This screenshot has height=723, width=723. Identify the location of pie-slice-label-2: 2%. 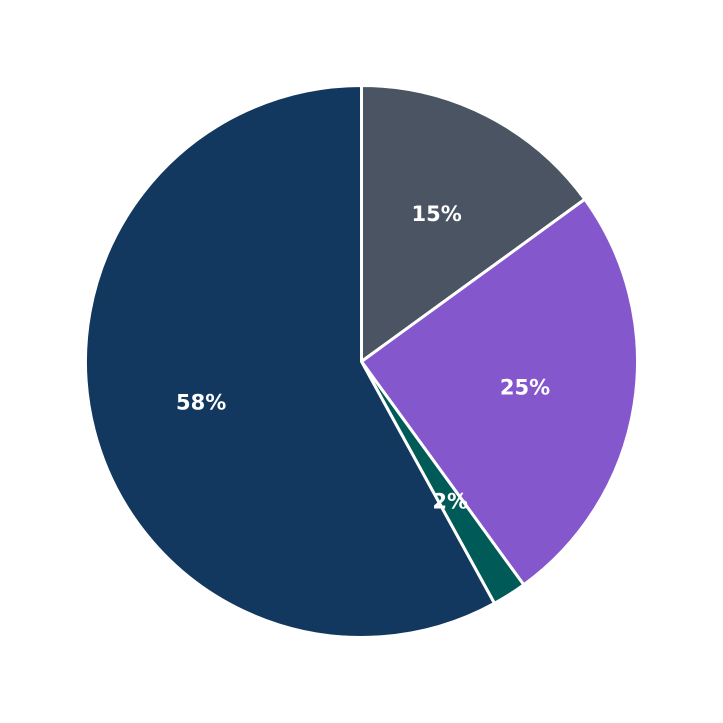
(450, 501).